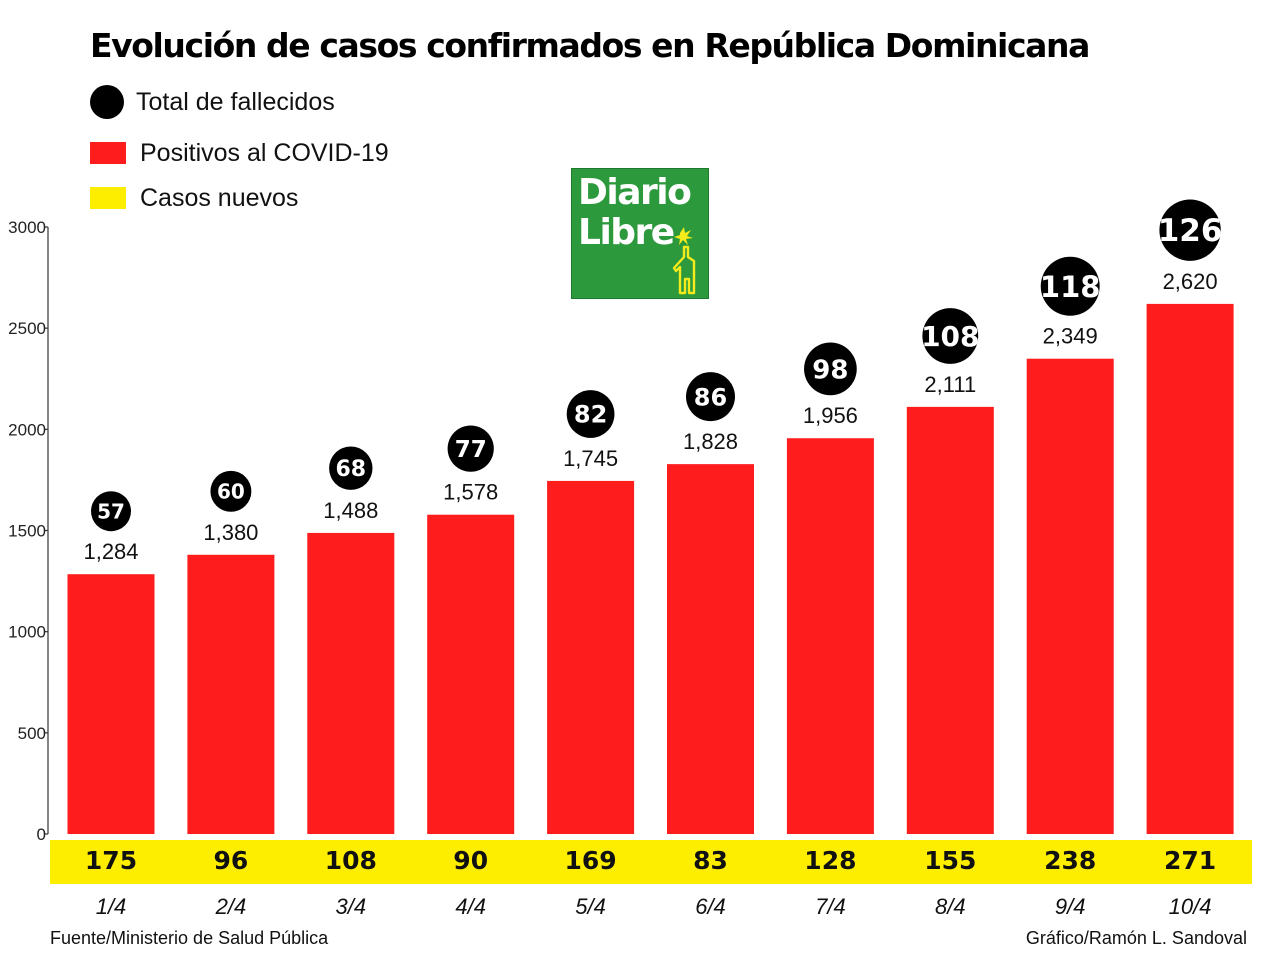 The height and width of the screenshot is (960, 1280). I want to click on fallecidos-value-label: 82, so click(590, 415).